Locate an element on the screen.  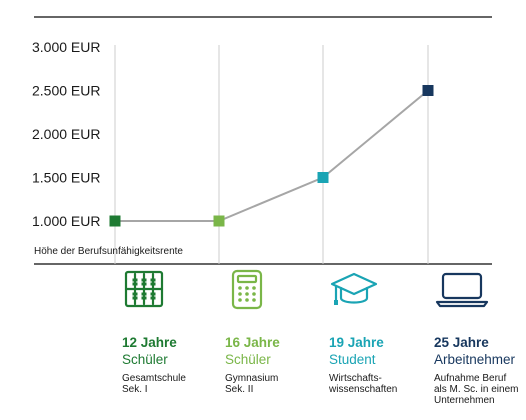
y-tick-label: 2.500 EUR is located at coordinates (66, 91).